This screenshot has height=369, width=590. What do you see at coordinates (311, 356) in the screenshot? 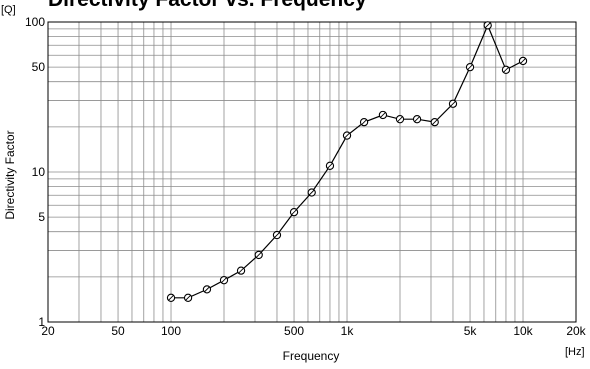
I see `x-axis-label: Frequency` at bounding box center [311, 356].